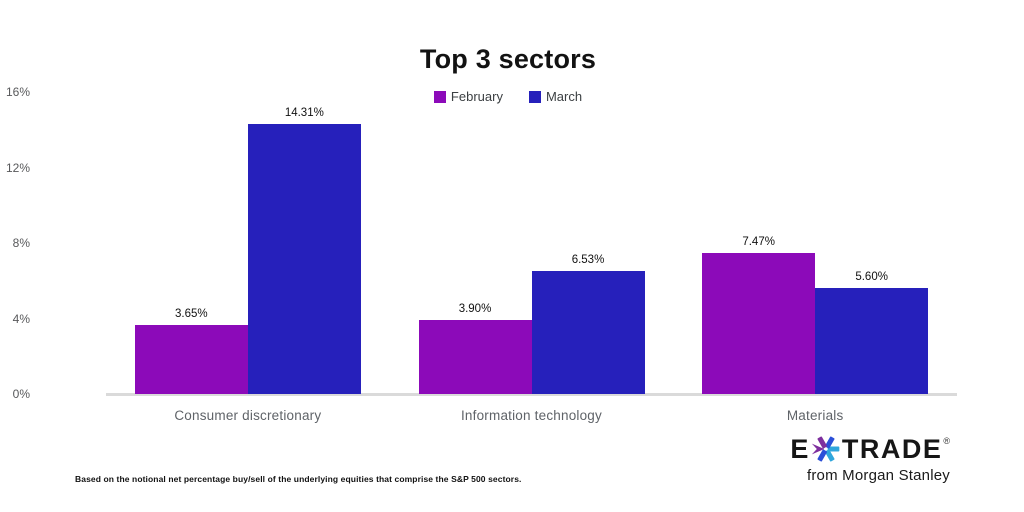 Image resolution: width=1024 pixels, height=512 pixels. I want to click on etrade-tagline: from Morgan Stanley, so click(878, 475).